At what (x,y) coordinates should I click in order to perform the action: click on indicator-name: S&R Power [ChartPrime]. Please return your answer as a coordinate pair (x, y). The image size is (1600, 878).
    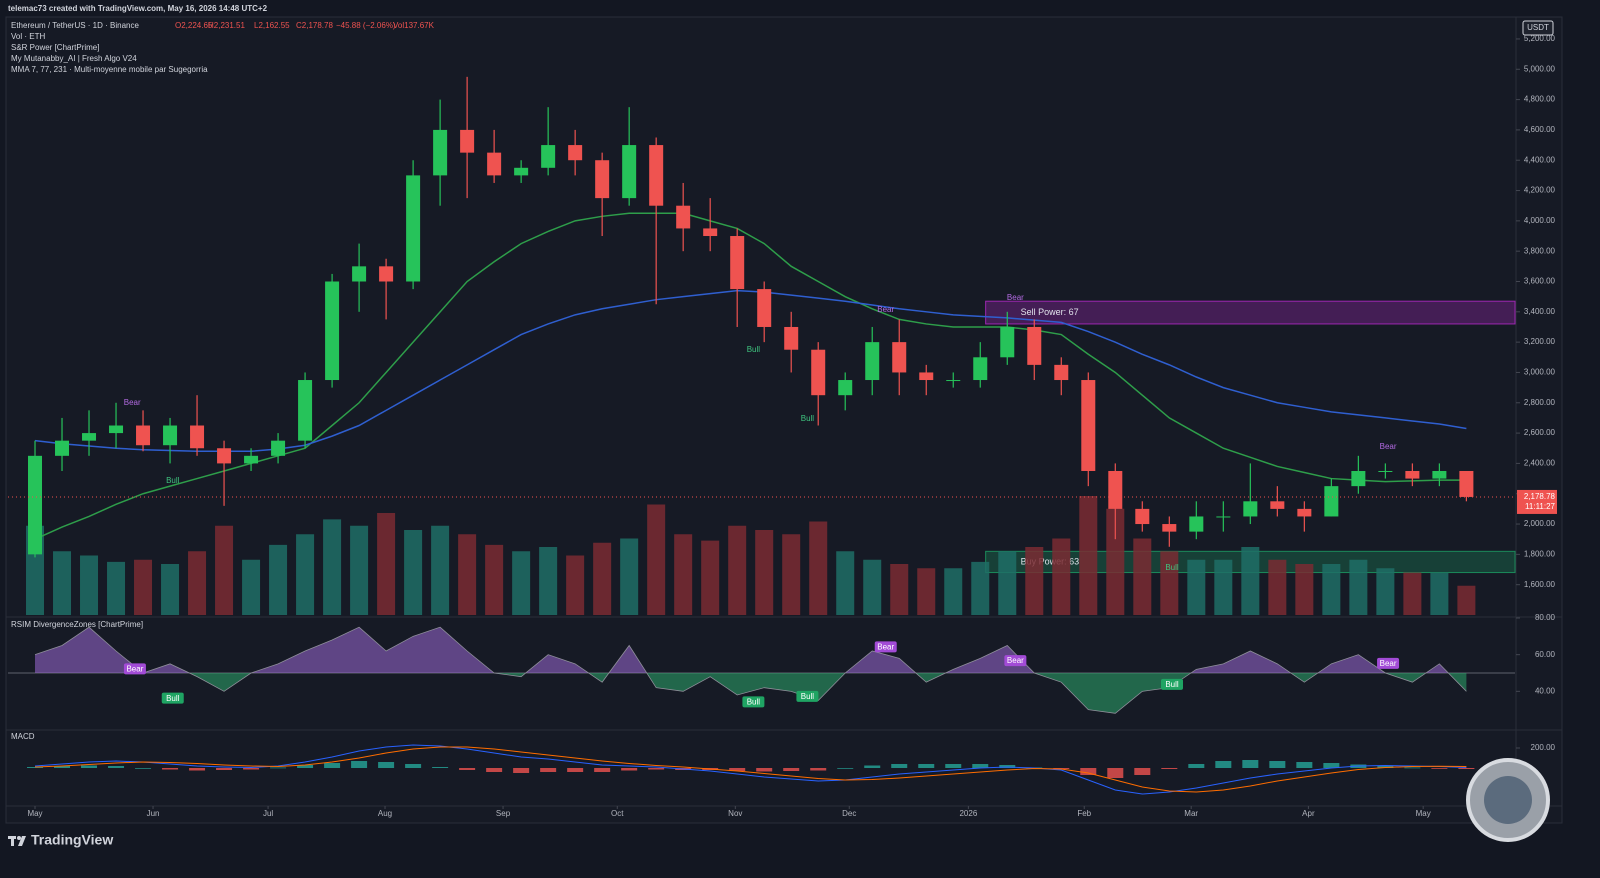
    Looking at the image, I should click on (55, 47).